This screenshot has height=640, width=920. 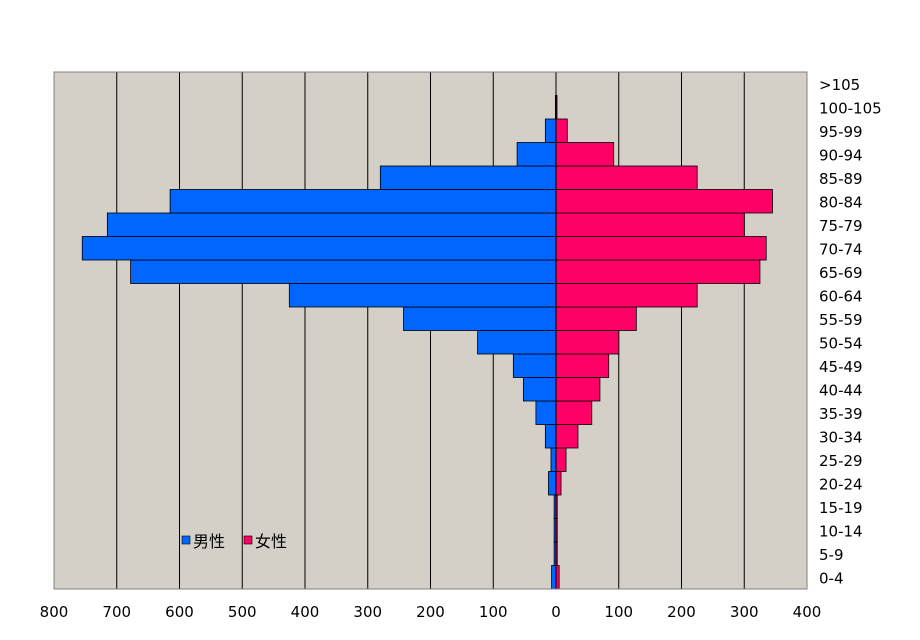 I want to click on age-group-label: 20-24, so click(x=841, y=484).